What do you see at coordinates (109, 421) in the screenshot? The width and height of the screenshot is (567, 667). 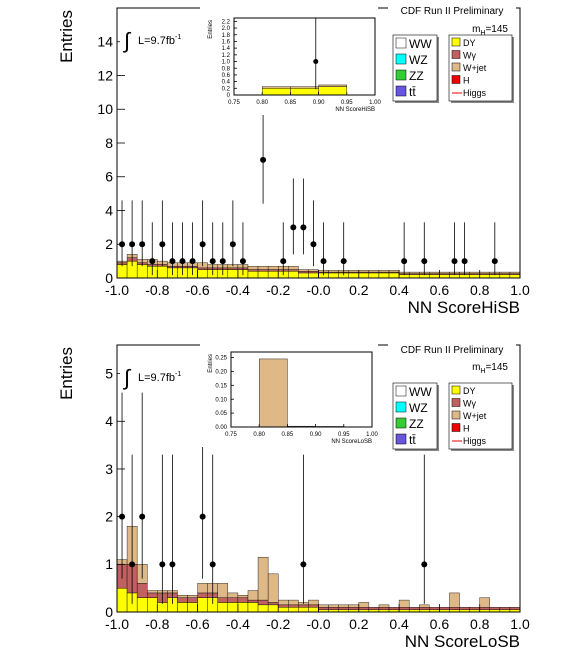 I see `y-tick-label: 4` at bounding box center [109, 421].